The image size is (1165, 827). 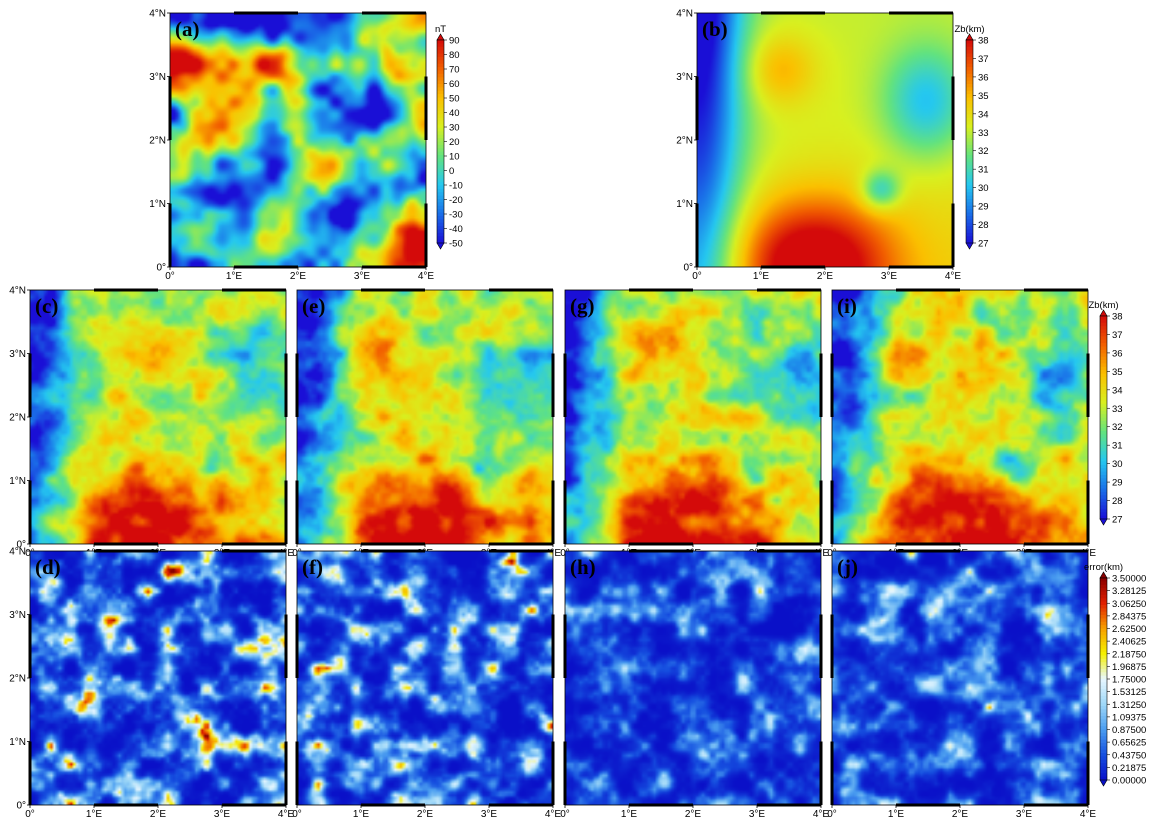 What do you see at coordinates (456, 244) in the screenshot?
I see `colorbar-tick-label: -50` at bounding box center [456, 244].